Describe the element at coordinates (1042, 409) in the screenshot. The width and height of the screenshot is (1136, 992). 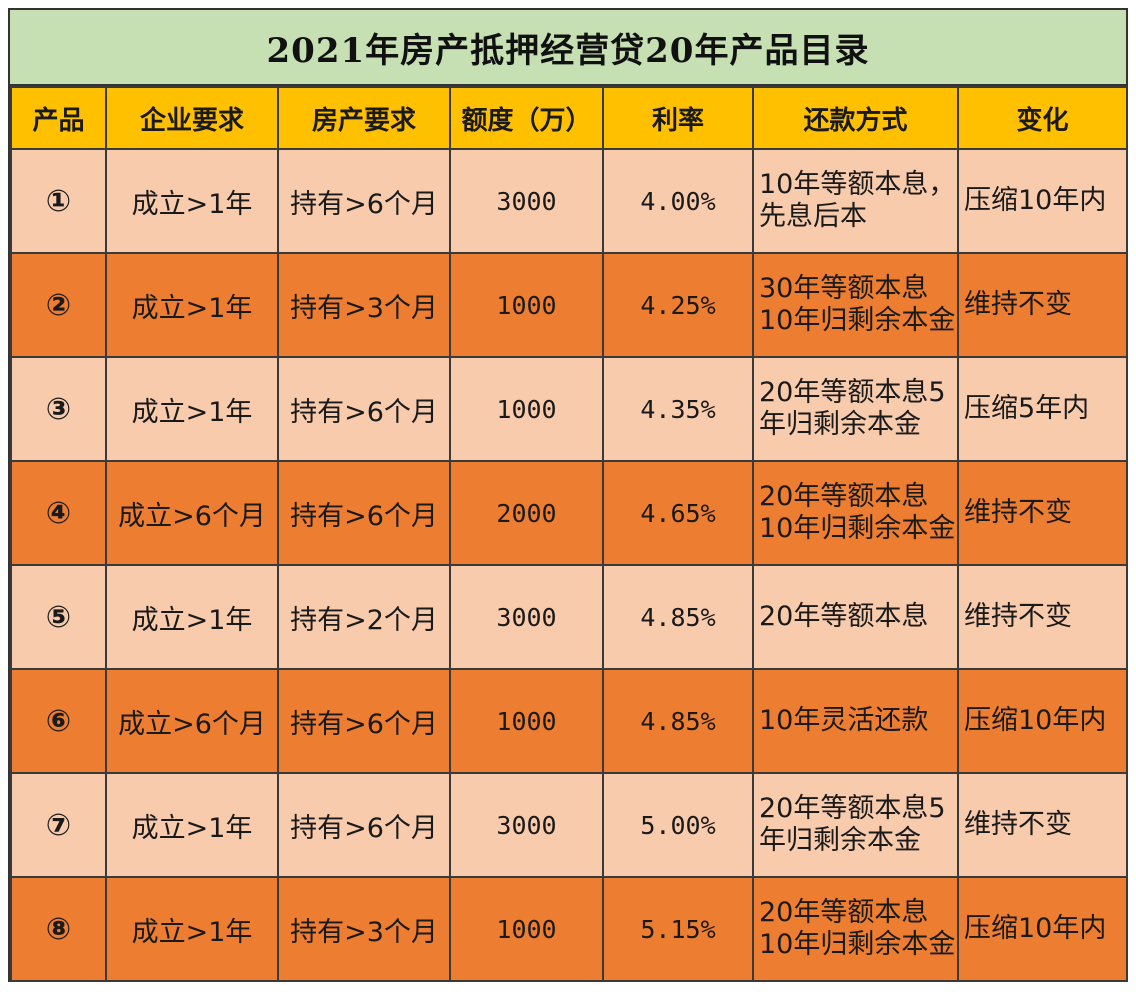
I see `change: 压缩5年内` at that location.